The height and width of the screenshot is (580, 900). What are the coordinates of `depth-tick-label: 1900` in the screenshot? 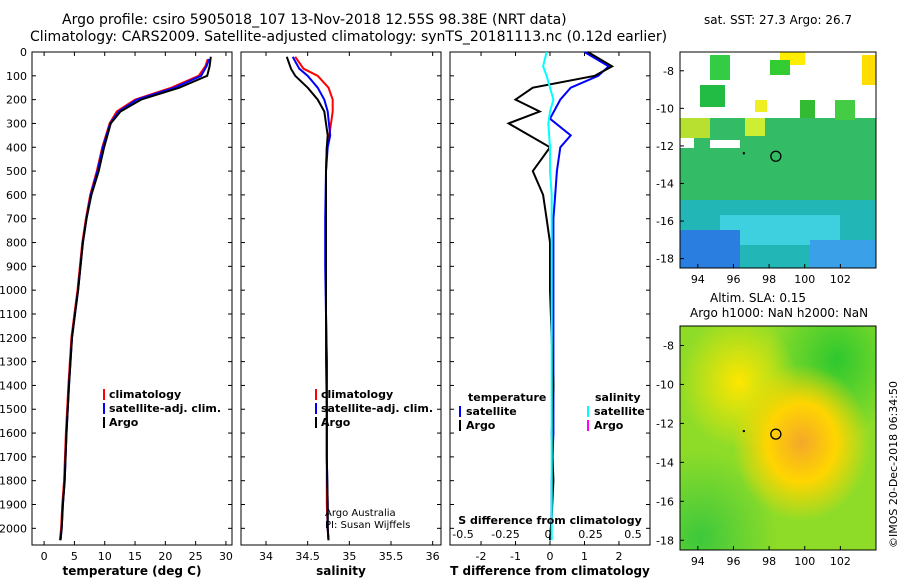 It's located at (13, 505).